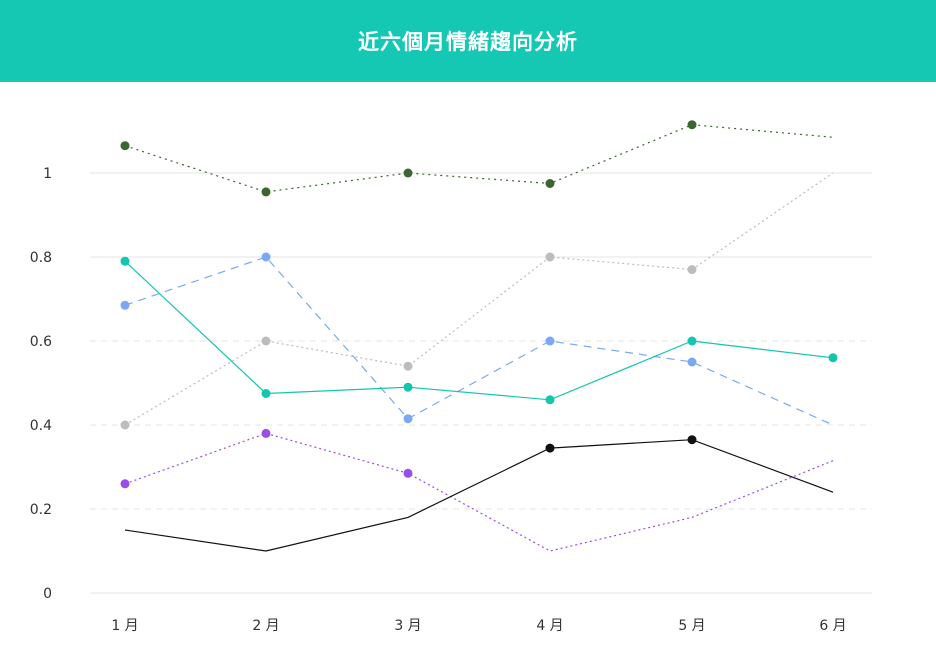  Describe the element at coordinates (549, 626) in the screenshot. I see `x-tick-label: 4 月` at that location.